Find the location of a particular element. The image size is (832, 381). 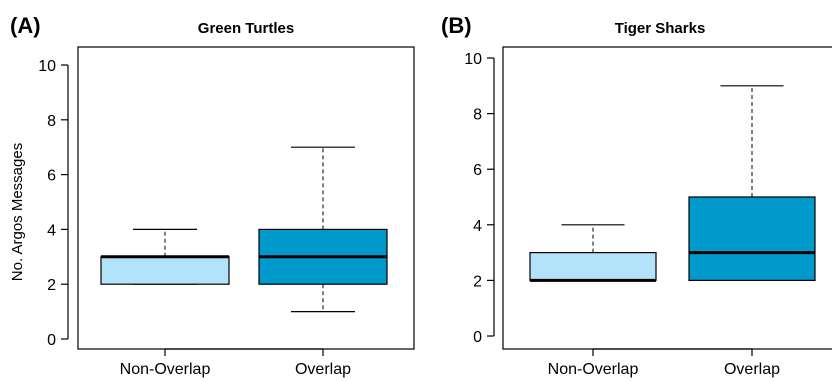

panel-b-y-tick-label: 10 is located at coordinates (473, 59).